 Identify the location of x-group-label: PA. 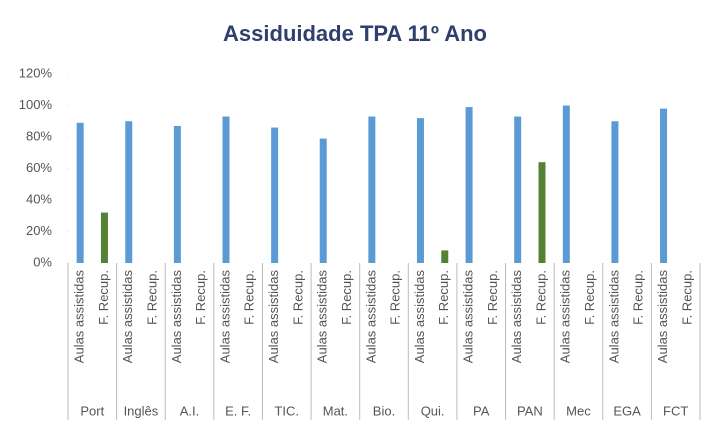
(481, 410).